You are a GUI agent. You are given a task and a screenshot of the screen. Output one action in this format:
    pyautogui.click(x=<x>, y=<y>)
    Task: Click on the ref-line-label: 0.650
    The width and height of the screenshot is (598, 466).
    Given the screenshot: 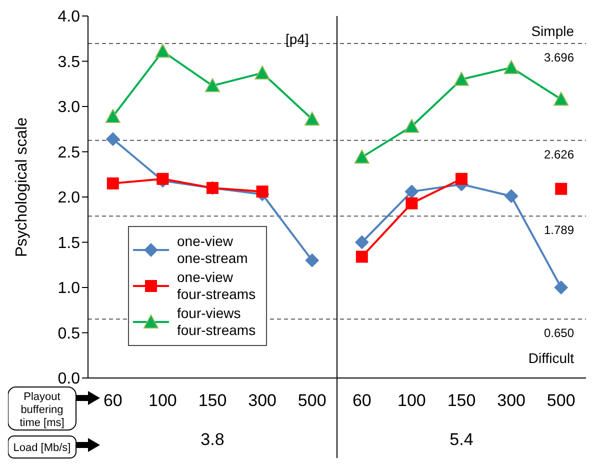 What is the action you would take?
    pyautogui.click(x=559, y=333)
    